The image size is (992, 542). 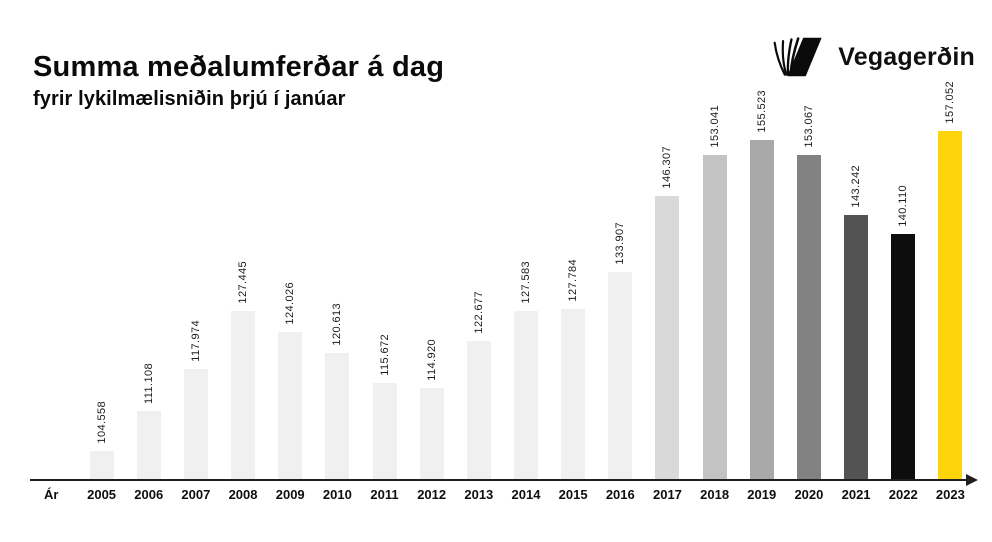 I want to click on bar-column-2008: 127.445, so click(x=242, y=277).